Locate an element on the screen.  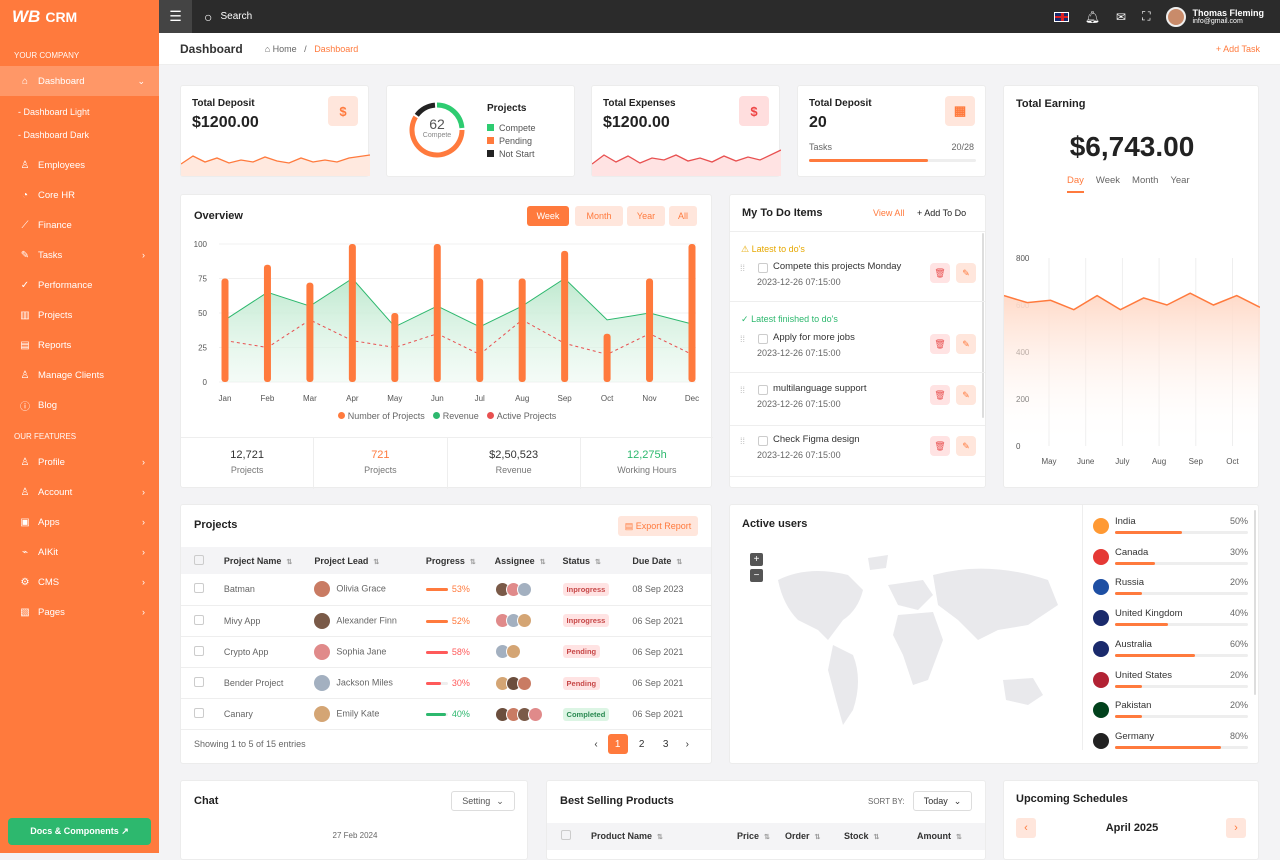
sidebar-item-pages: ▧ Pages › is located at coordinates (79, 612).